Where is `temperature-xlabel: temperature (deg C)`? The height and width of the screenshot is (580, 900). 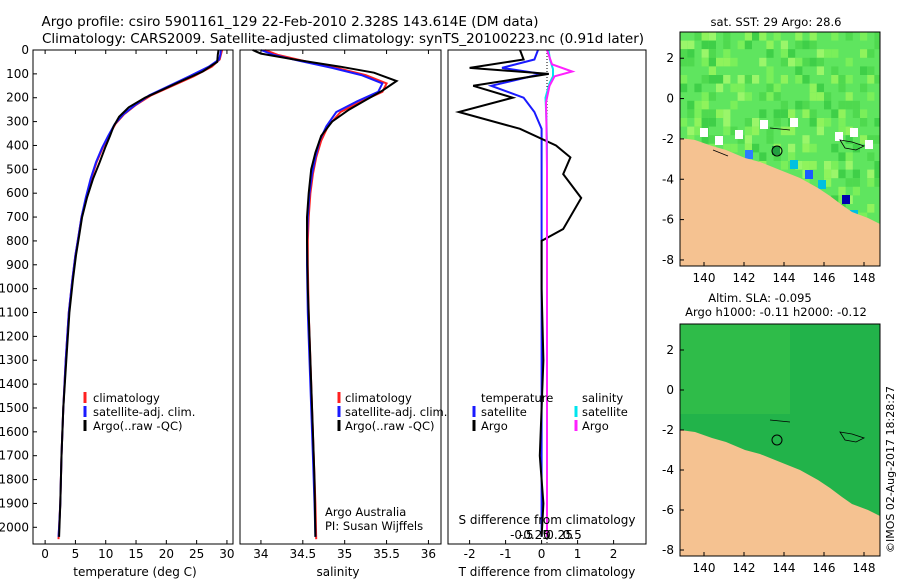
temperature-xlabel: temperature (deg C) is located at coordinates (134, 572).